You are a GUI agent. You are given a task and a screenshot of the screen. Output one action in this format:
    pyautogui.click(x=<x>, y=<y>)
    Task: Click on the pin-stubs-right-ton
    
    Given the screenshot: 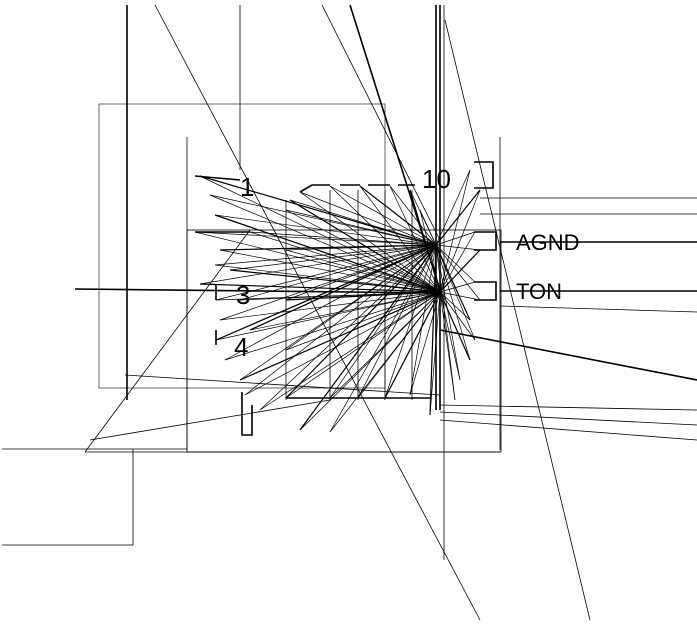 What is the action you would take?
    pyautogui.click(x=485, y=291)
    